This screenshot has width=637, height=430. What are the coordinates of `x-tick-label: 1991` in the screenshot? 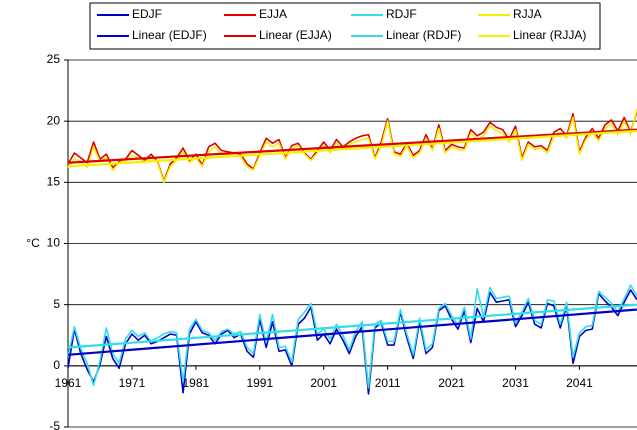 It's located at (259, 383).